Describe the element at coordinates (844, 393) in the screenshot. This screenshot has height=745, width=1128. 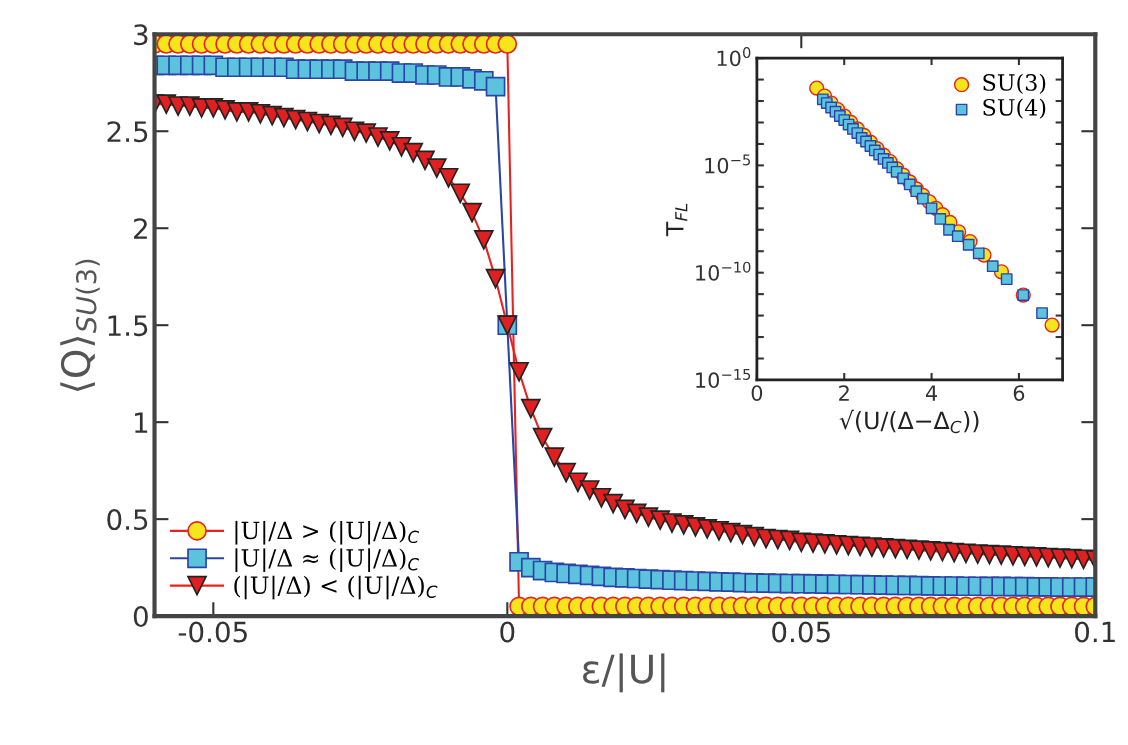
I see `x-tick-label: 2` at that location.